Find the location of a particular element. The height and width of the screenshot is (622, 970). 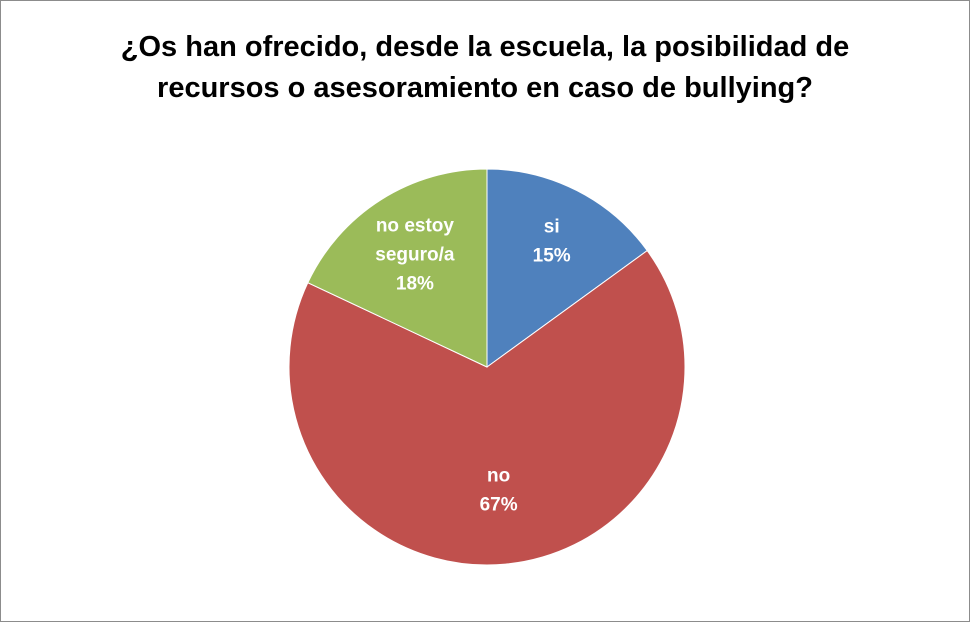

pie-slice-no-estoy-seguro-a is located at coordinates (397, 268).